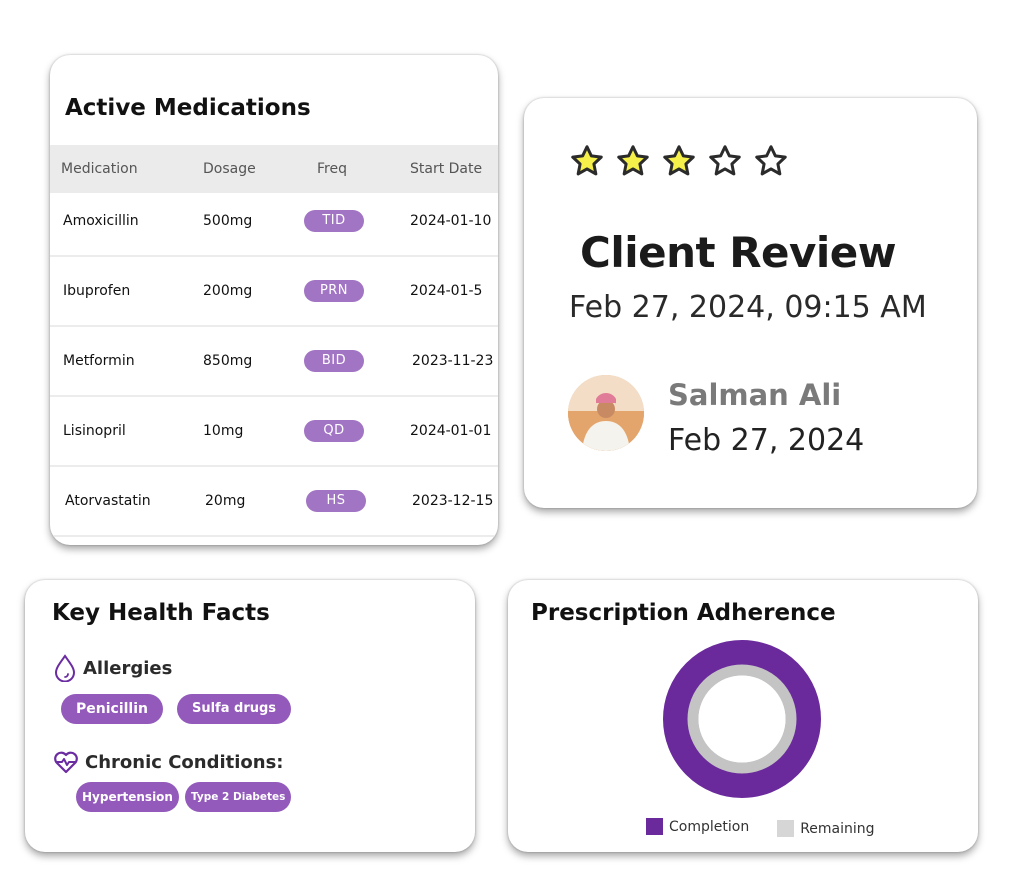 Image resolution: width=1024 pixels, height=876 pixels. Describe the element at coordinates (334, 291) in the screenshot. I see `frequency-badge: PRN` at that location.